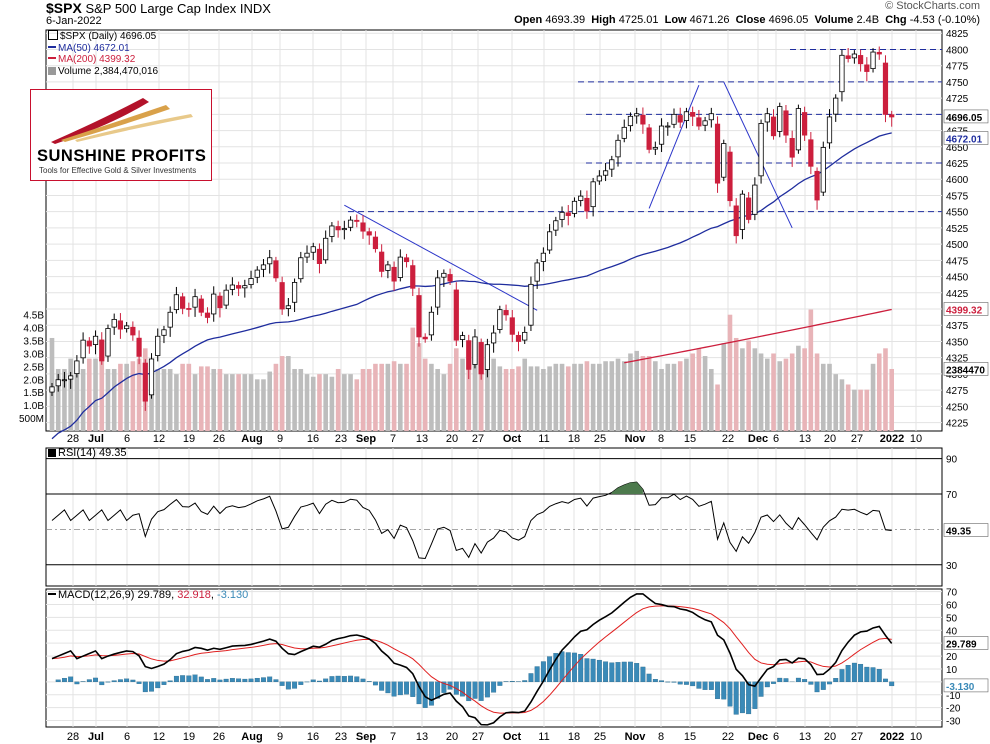 The image size is (990, 744). I want to click on x-tick-label-bottom: 11, so click(543, 737).